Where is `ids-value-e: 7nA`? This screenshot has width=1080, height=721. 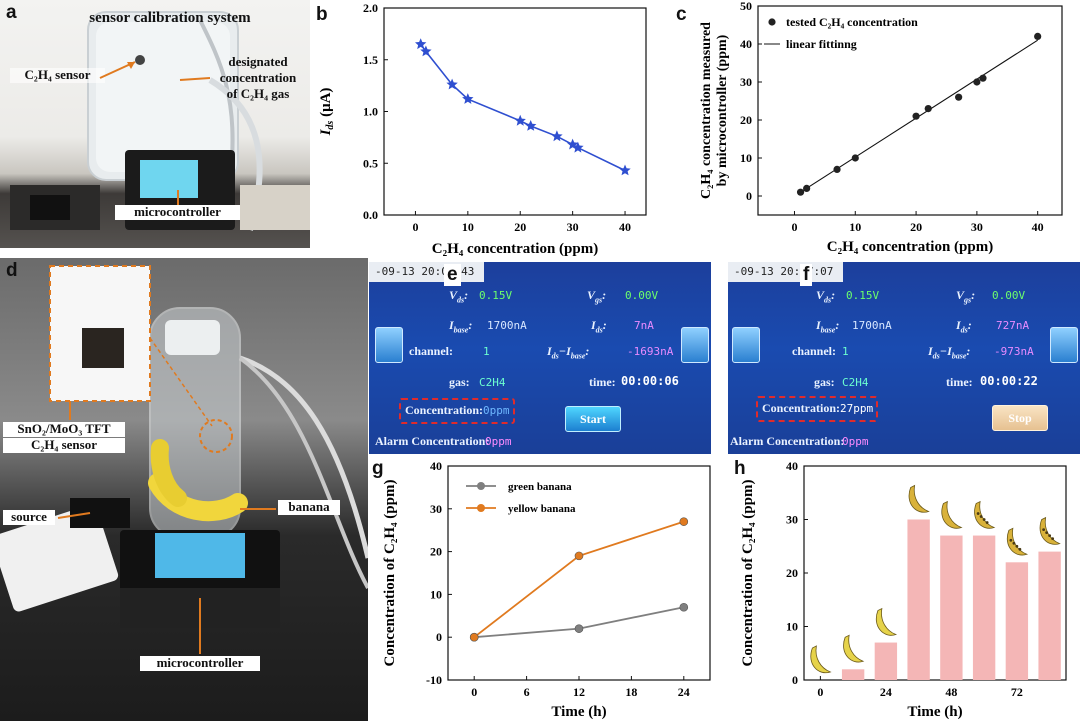 ids-value-e: 7nA is located at coordinates (644, 325).